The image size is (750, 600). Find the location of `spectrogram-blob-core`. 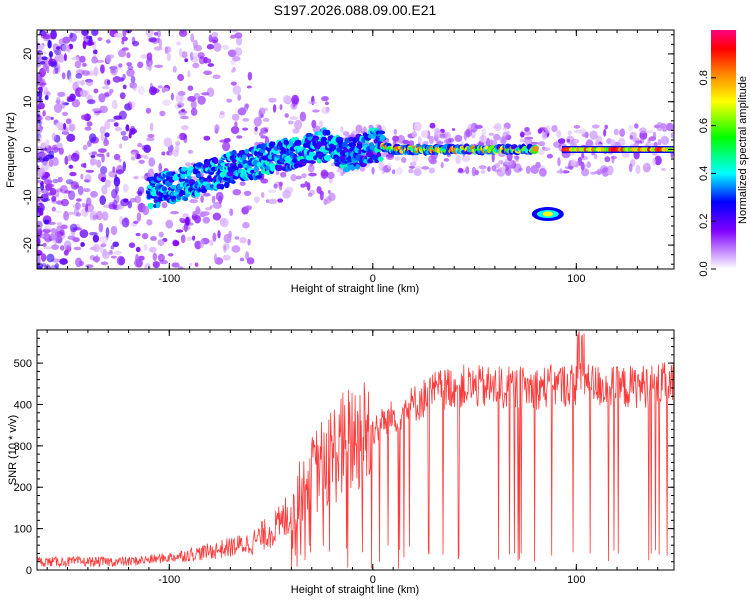

spectrogram-blob-core is located at coordinates (547, 214).